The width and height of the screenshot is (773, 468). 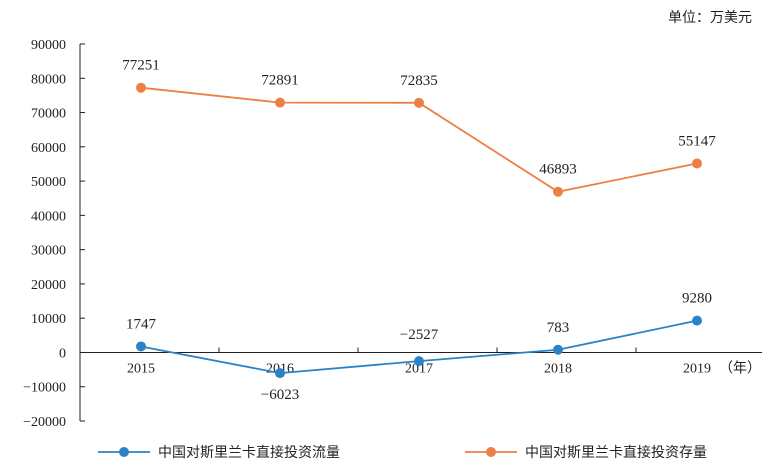 I want to click on y-tick-label: 90000, so click(x=48, y=45).